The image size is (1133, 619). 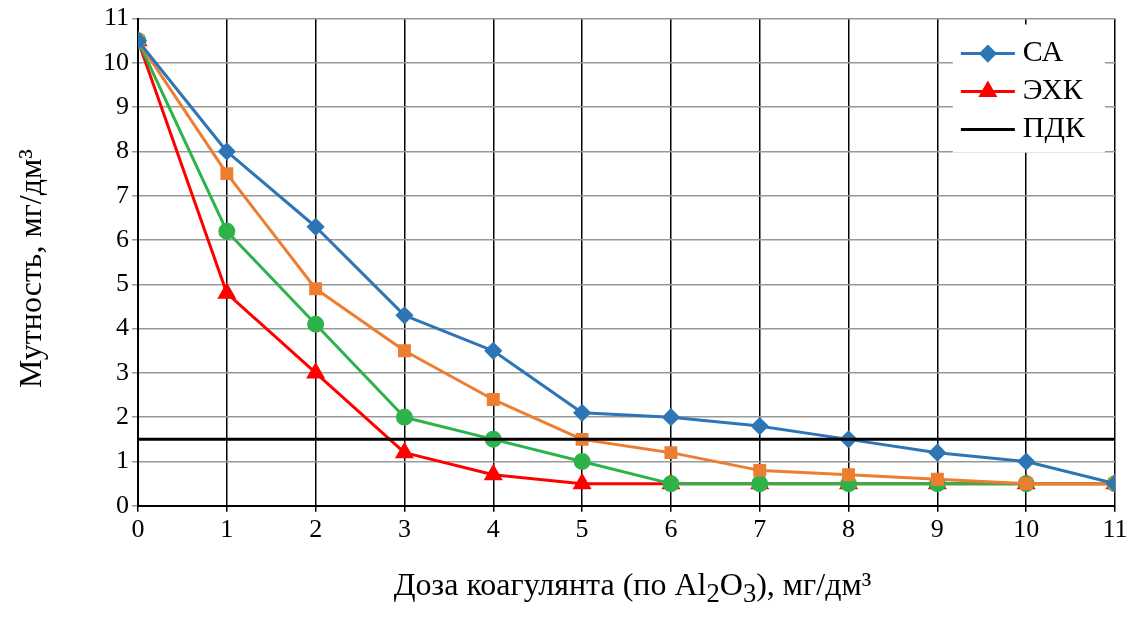 What do you see at coordinates (493, 529) in the screenshot?
I see `x-tick-label: 4` at bounding box center [493, 529].